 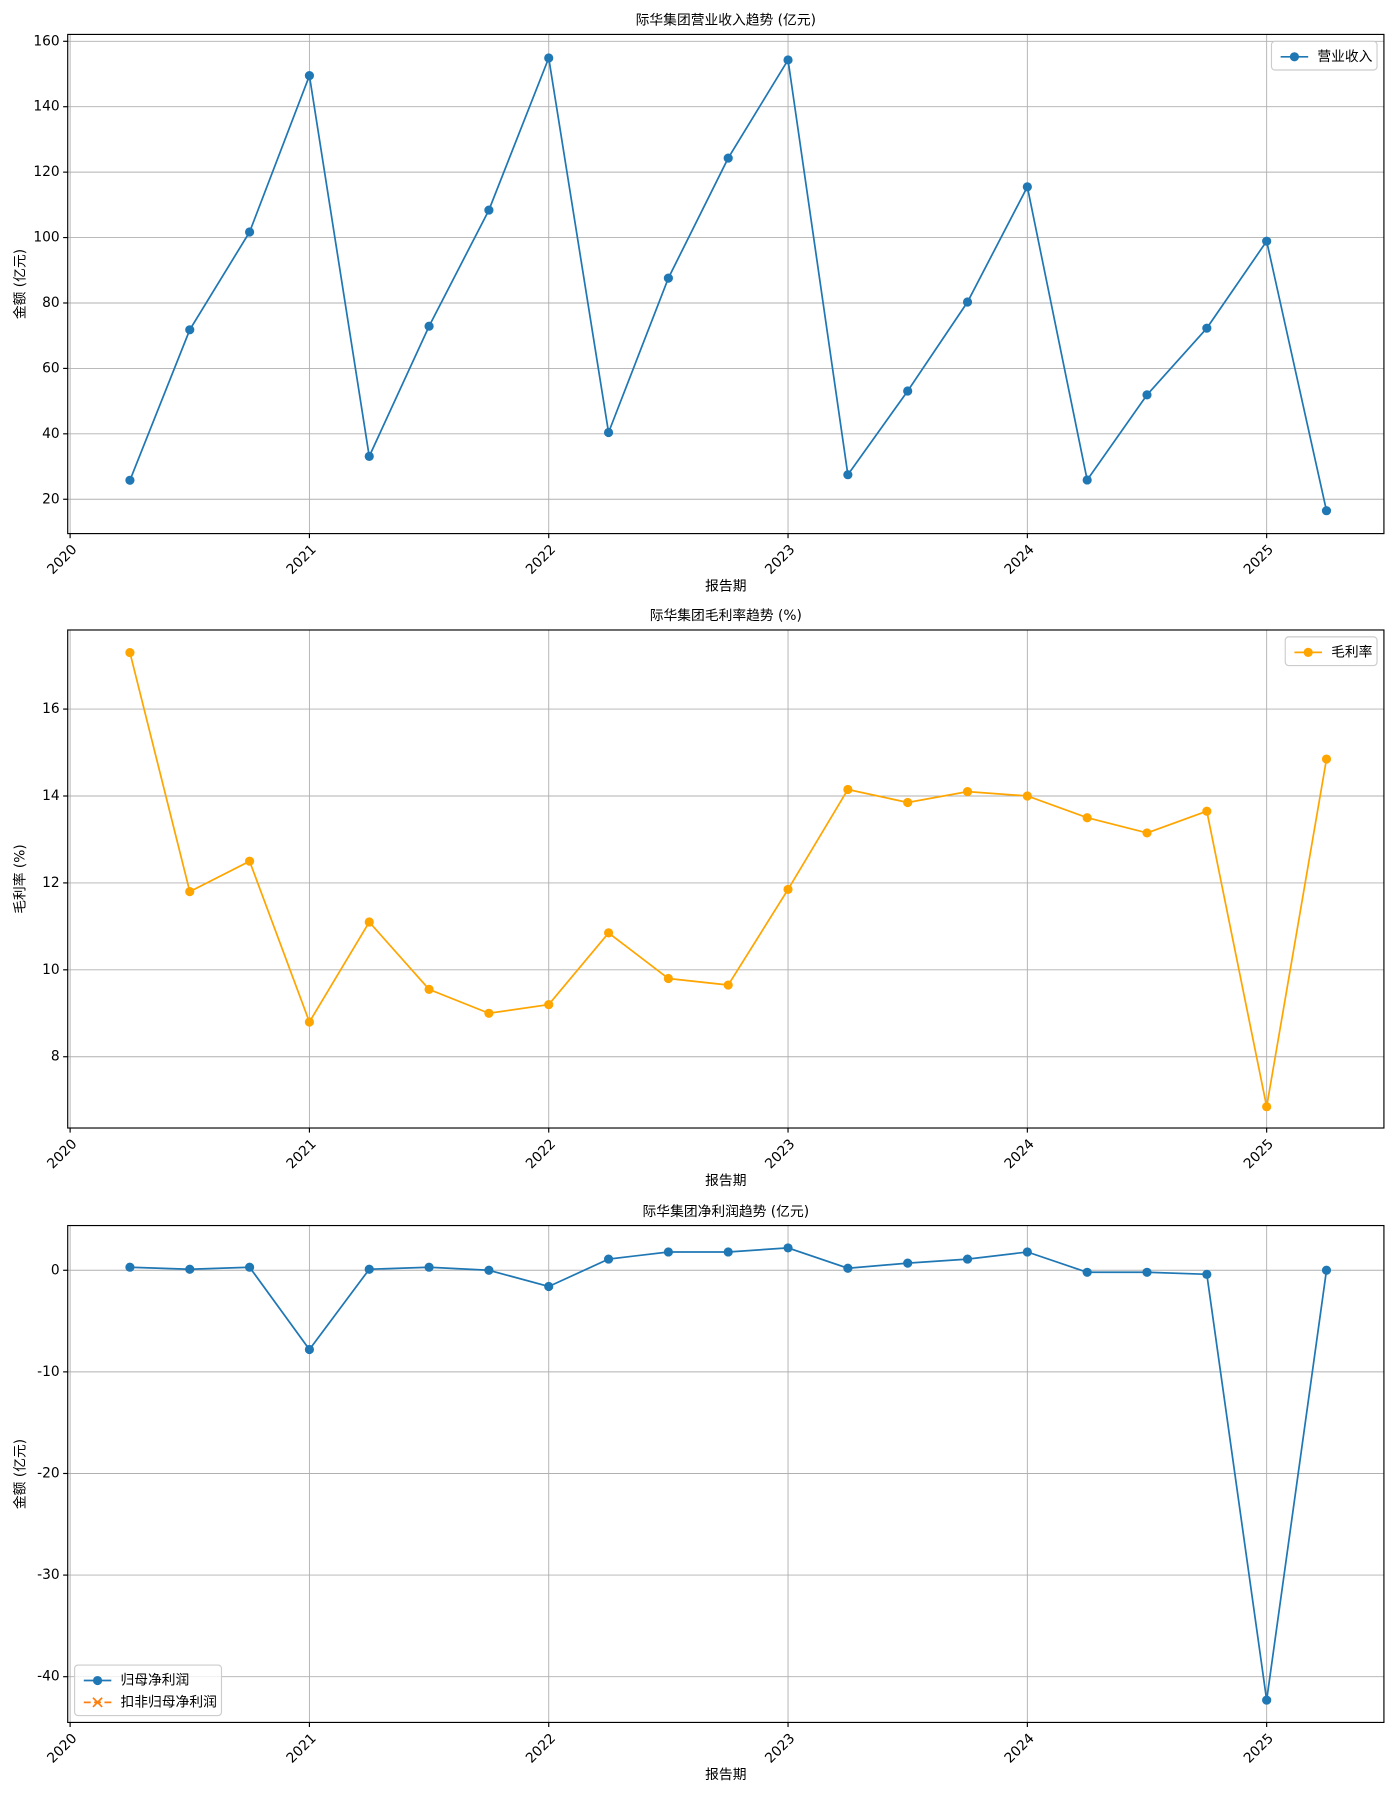 What do you see at coordinates (46, 172) in the screenshot?
I see `y-tick-label: 120` at bounding box center [46, 172].